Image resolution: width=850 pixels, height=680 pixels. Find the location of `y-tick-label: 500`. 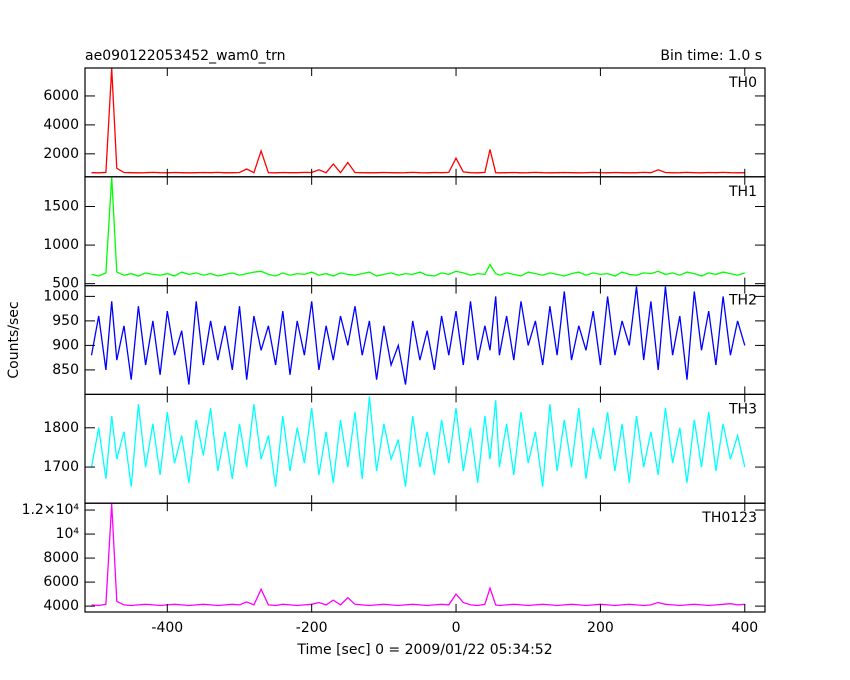

y-tick-label: 500 is located at coordinates (65, 284).